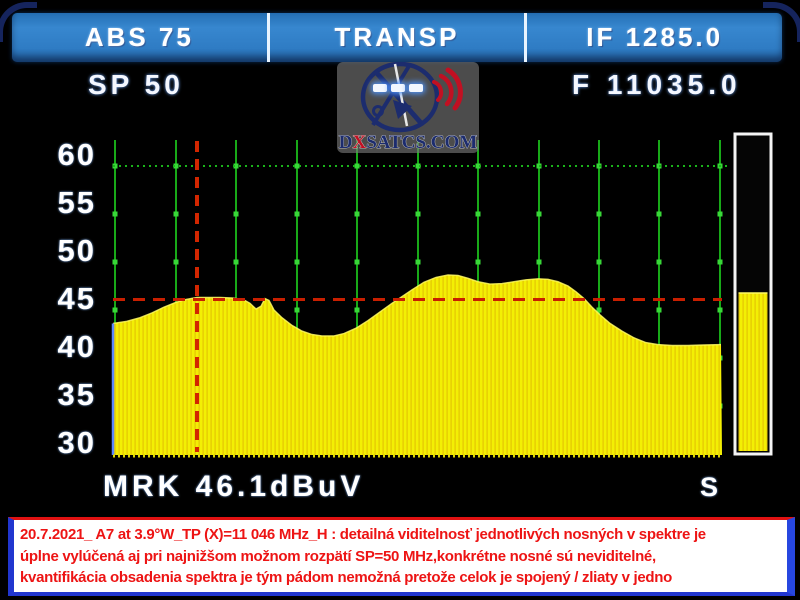 This screenshot has width=800, height=600. I want to click on satellite-dish-logo-icon: DXSATCS.COM, so click(408, 107).